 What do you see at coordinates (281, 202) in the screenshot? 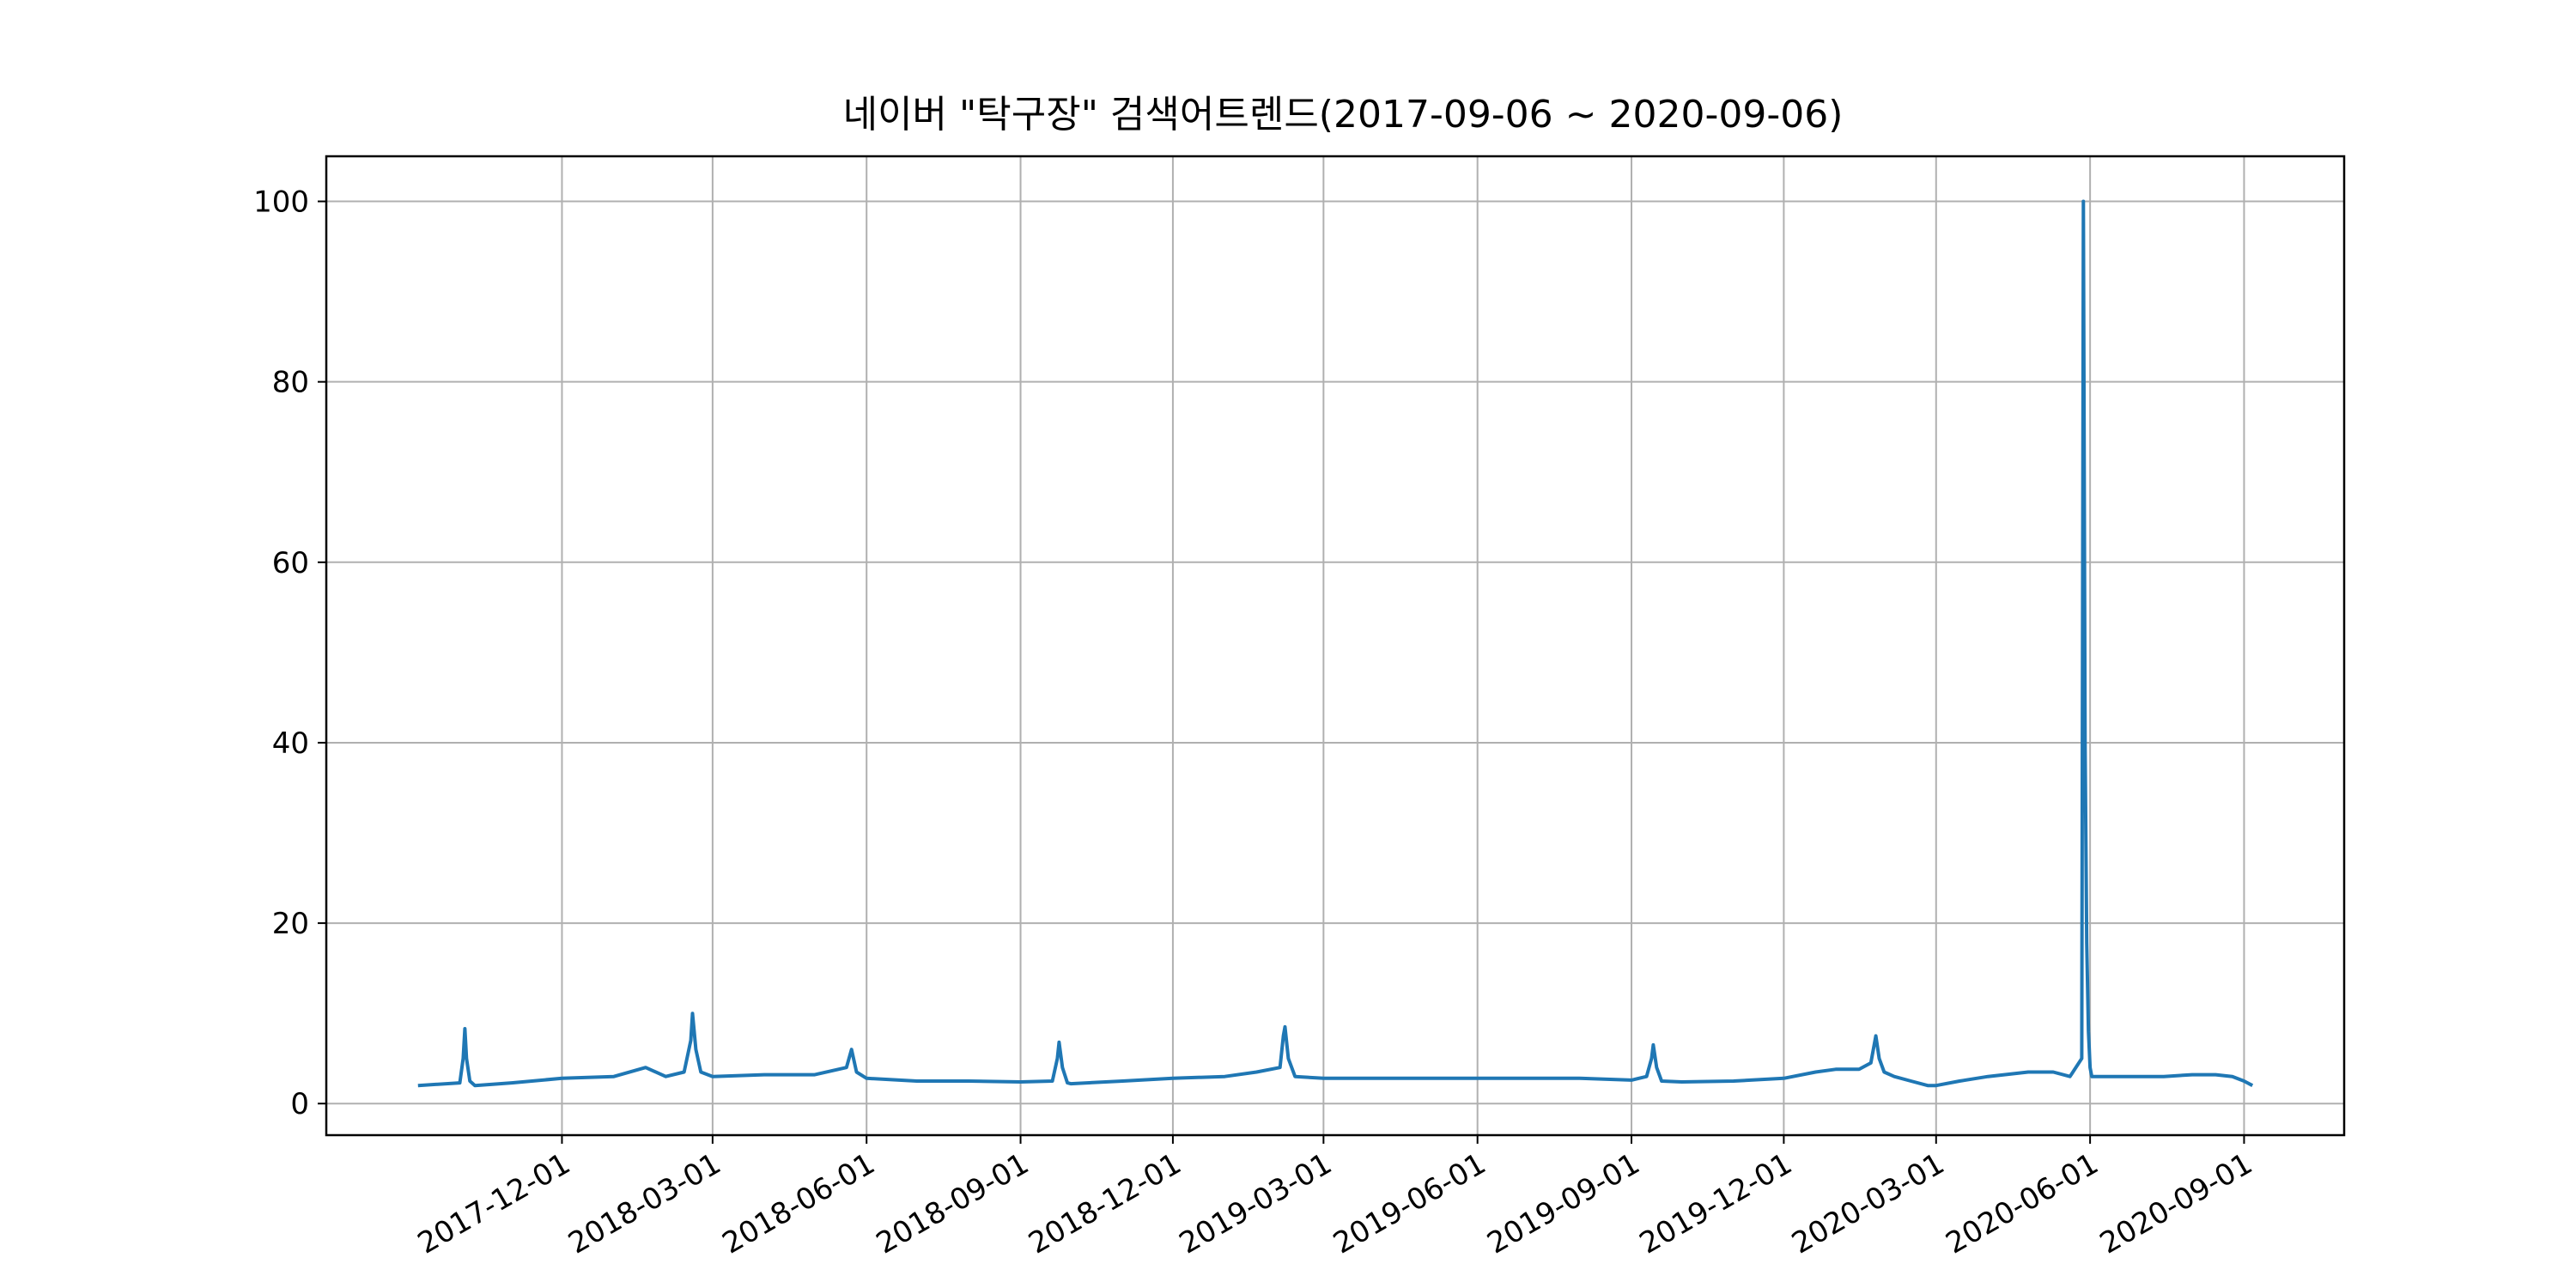
I see `y-tick-label: 100` at bounding box center [281, 202].